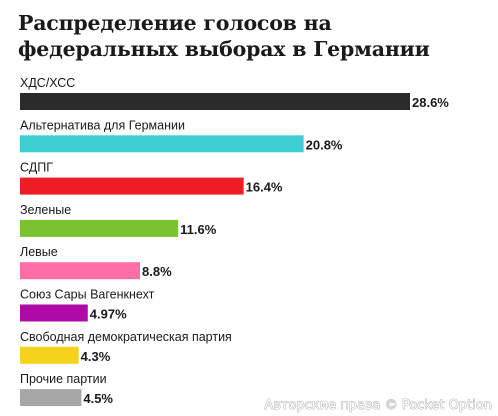 The height and width of the screenshot is (416, 498). Describe the element at coordinates (47, 83) in the screenshot. I see `category-label: ХДС/ХСС` at that location.